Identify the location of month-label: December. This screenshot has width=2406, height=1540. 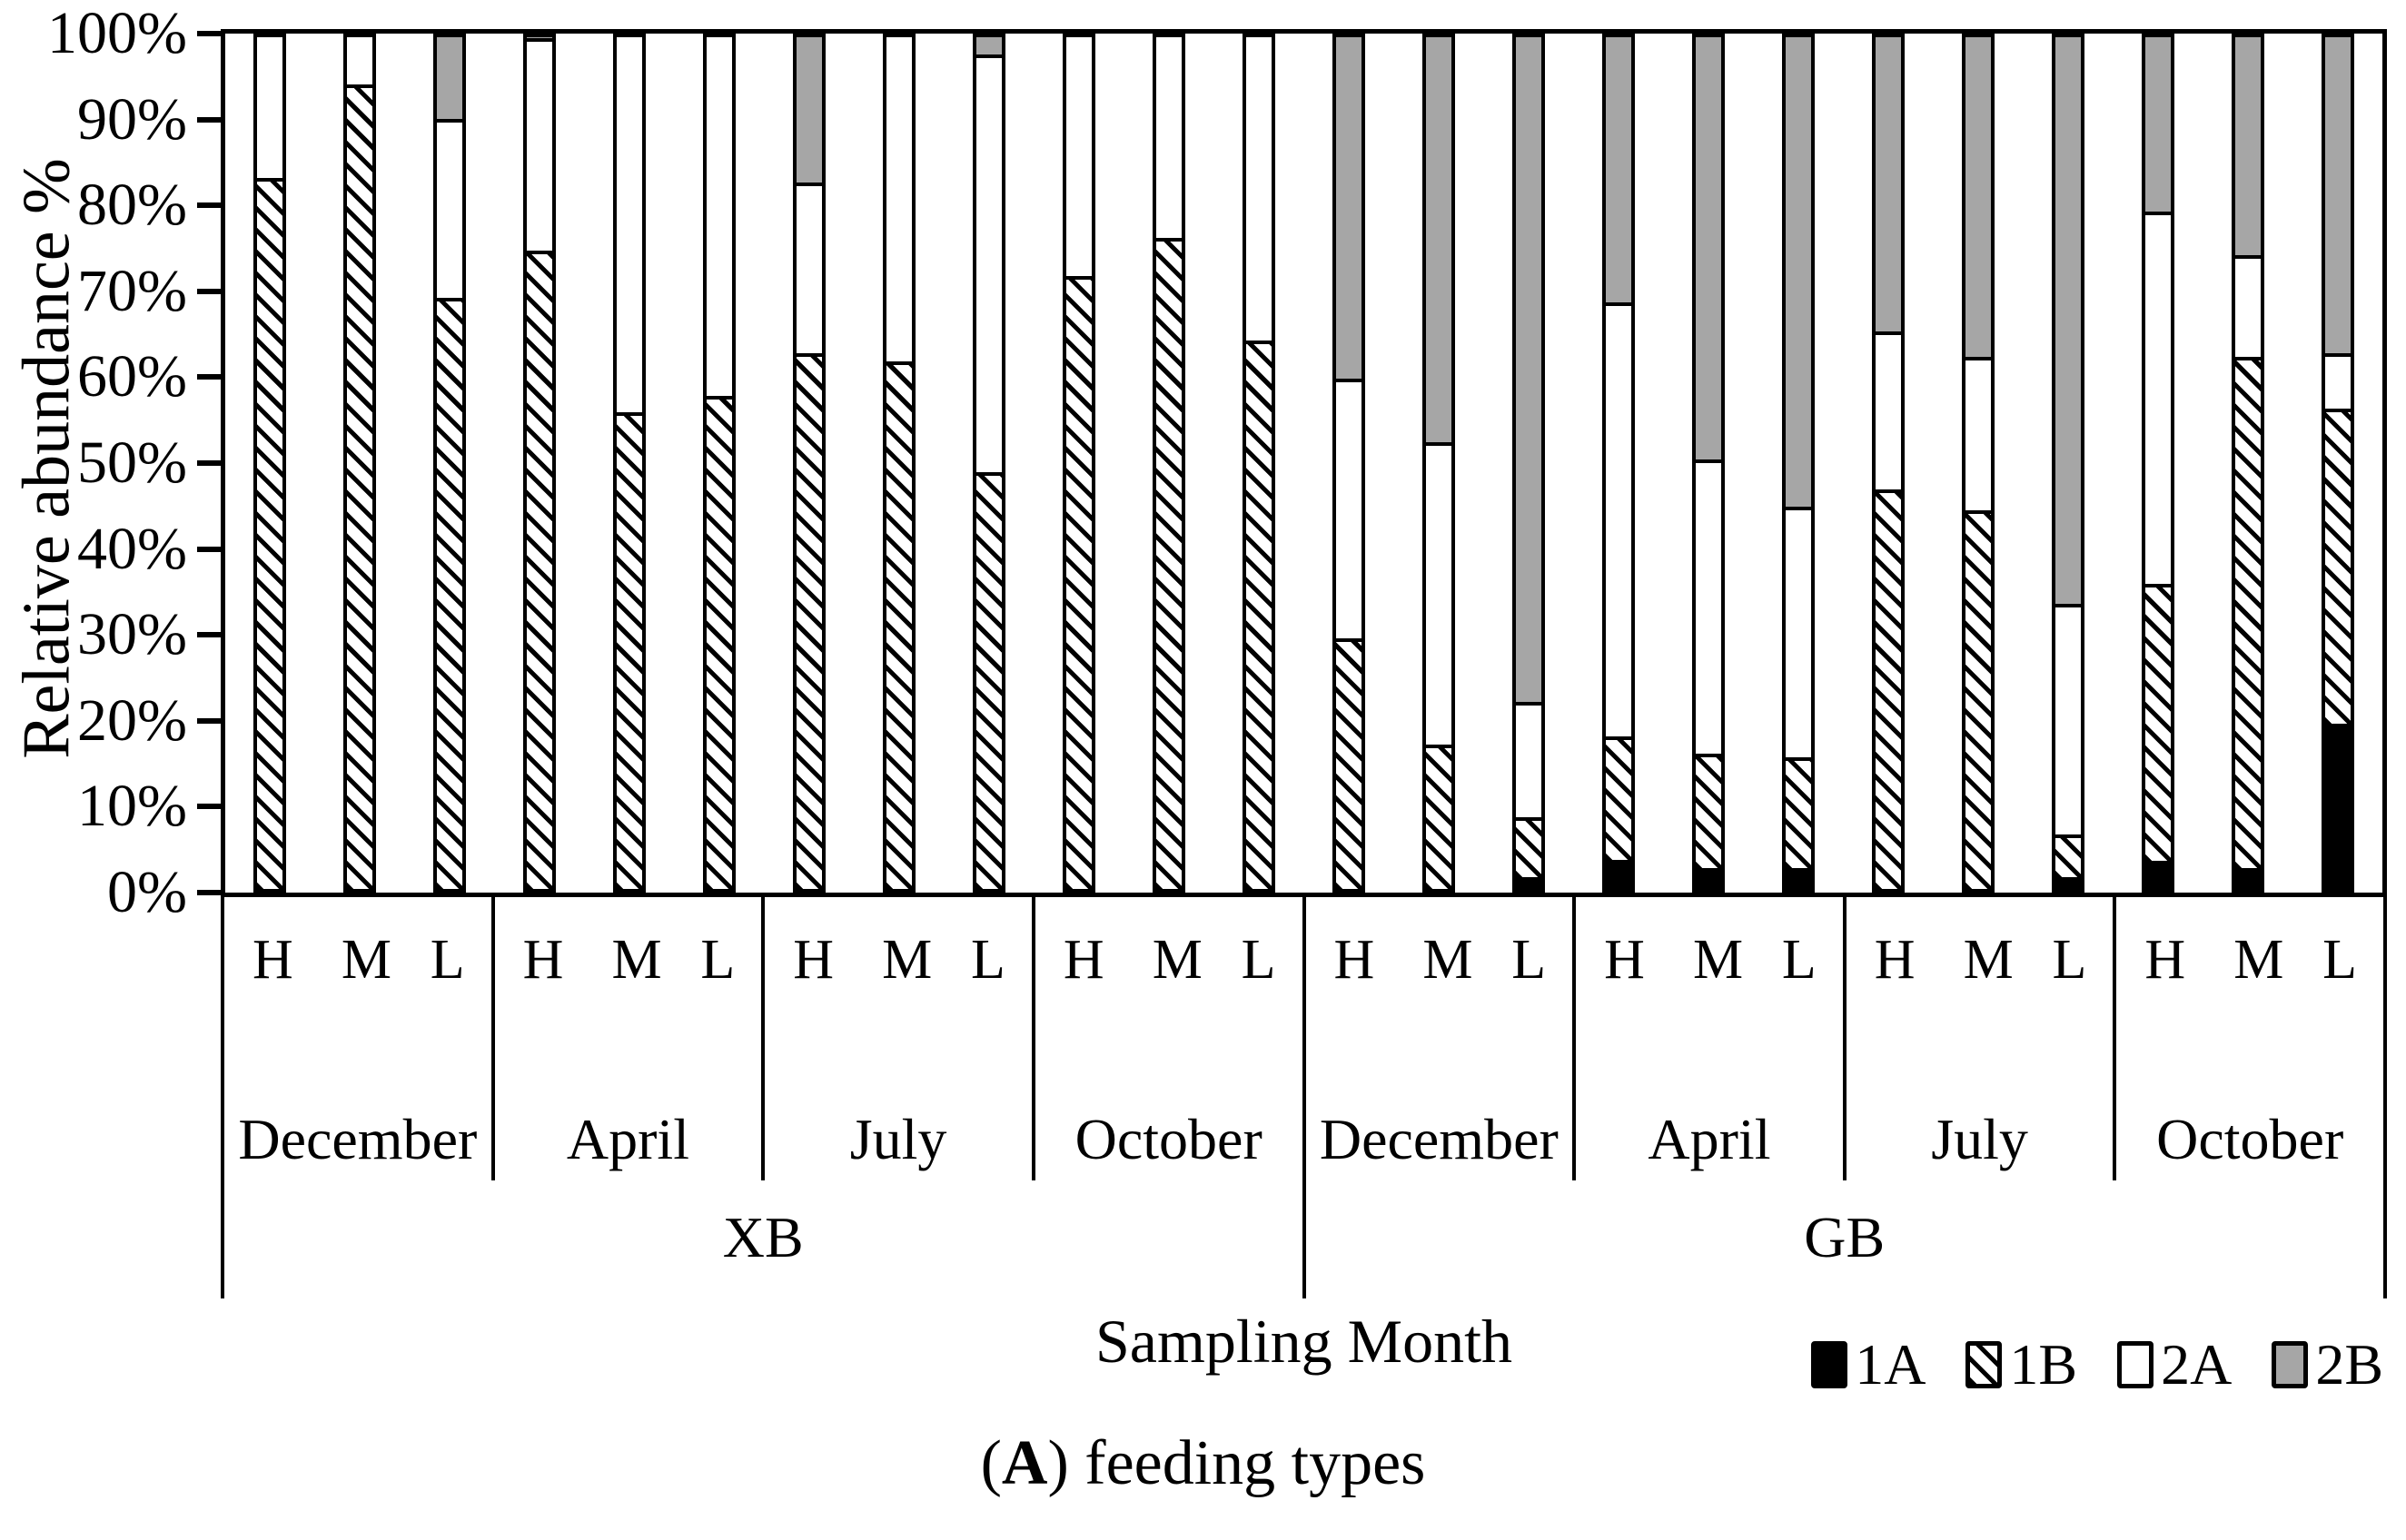
(1439, 1139).